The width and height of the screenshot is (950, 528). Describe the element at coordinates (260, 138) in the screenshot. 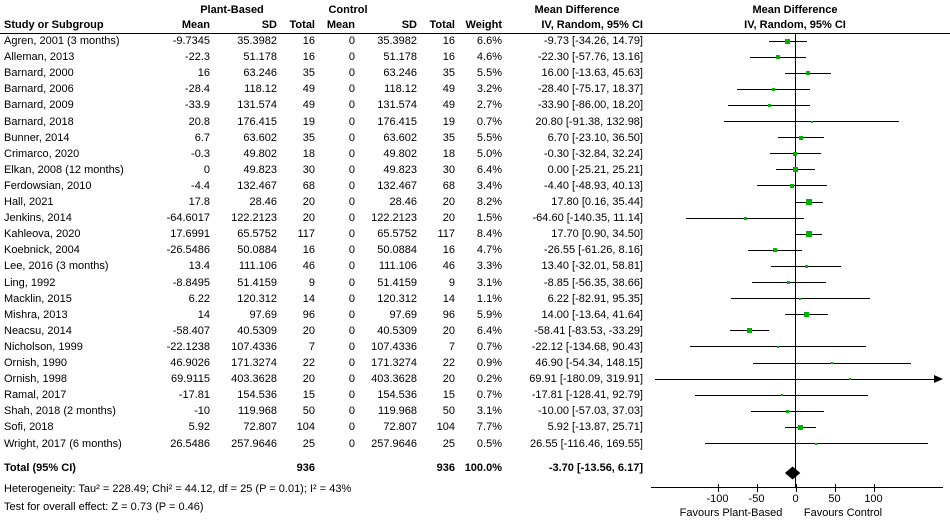

I see `pb-sd: 63.602` at that location.